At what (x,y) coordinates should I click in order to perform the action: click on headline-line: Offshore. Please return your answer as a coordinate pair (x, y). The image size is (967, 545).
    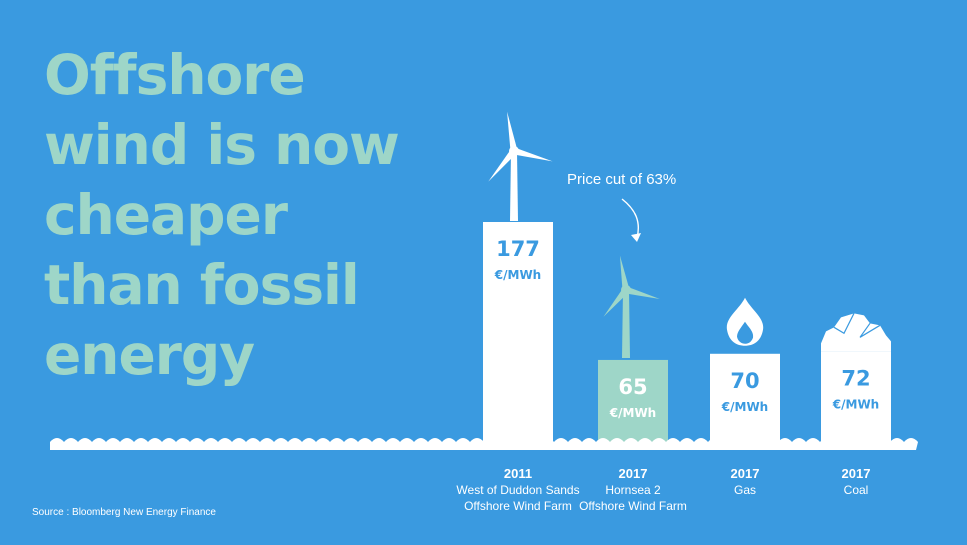
    Looking at the image, I should click on (175, 75).